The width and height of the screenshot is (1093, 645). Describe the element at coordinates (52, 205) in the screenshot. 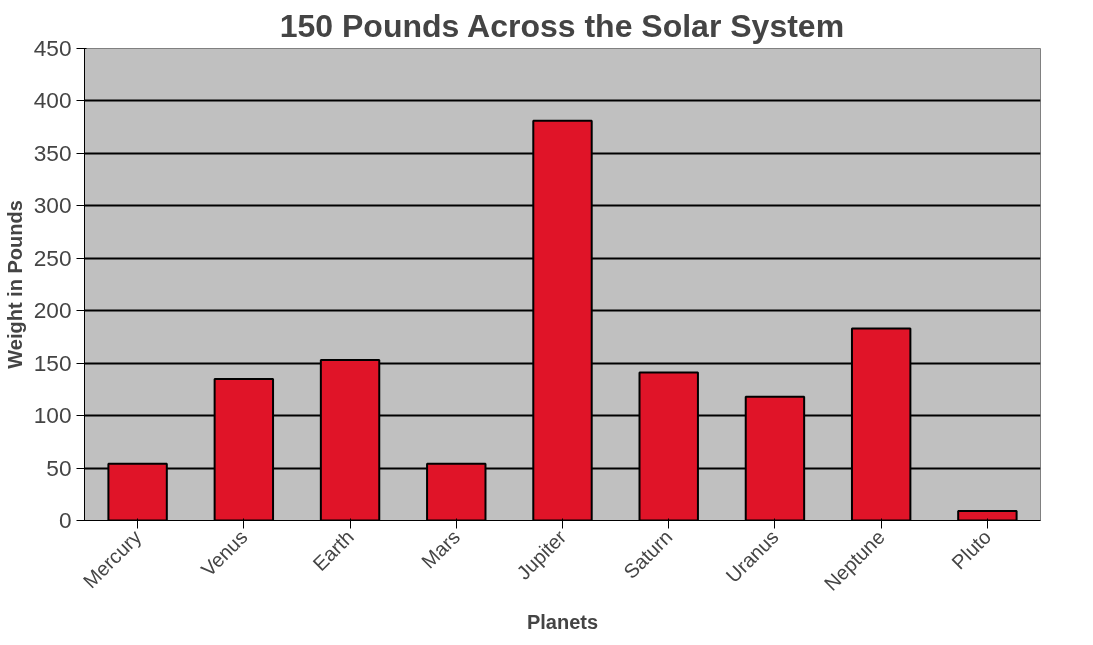

I see `y-tick-label: 300` at that location.